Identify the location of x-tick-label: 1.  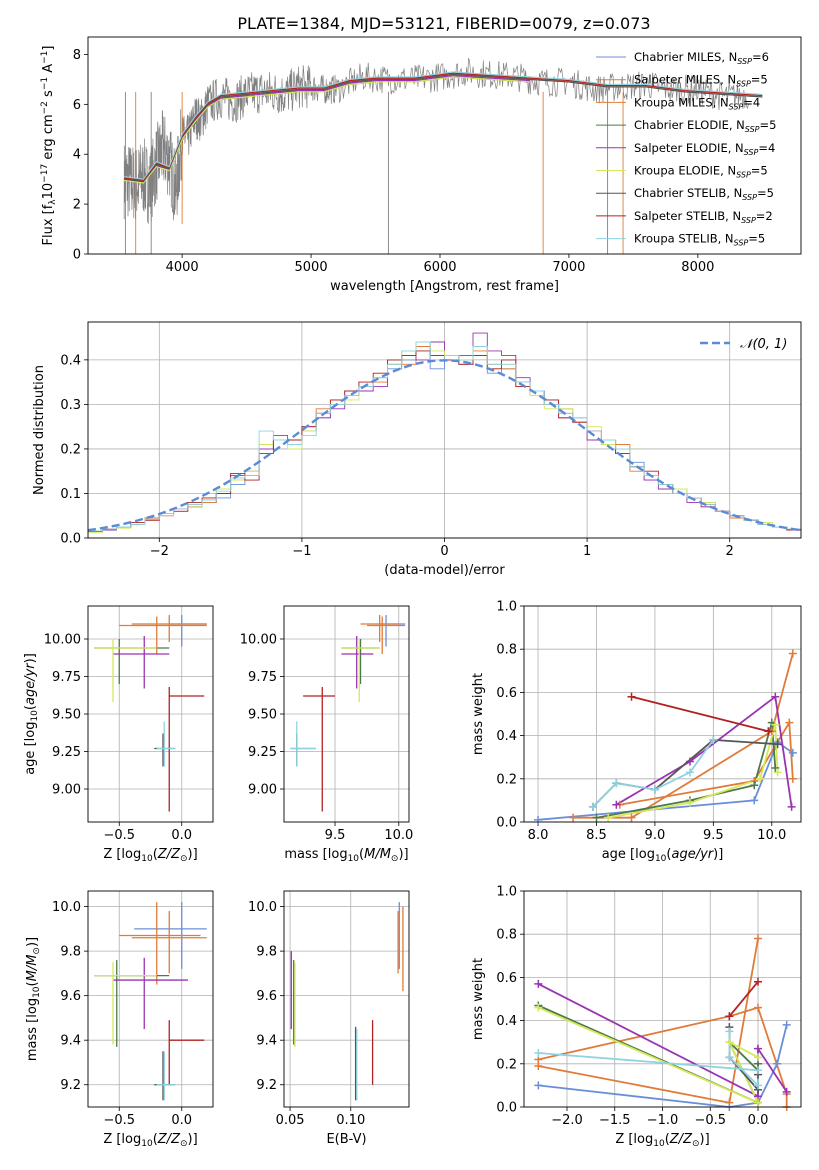
(587, 551).